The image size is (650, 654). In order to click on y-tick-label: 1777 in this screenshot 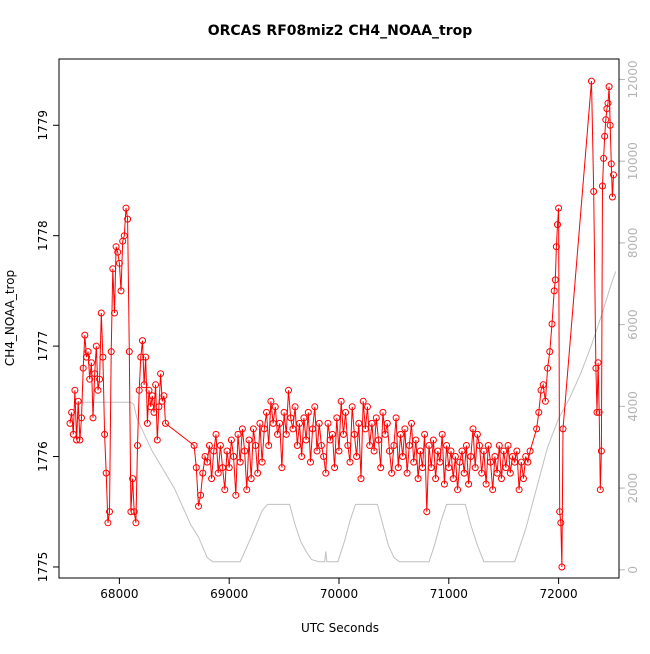, I will do `click(43, 346)`.